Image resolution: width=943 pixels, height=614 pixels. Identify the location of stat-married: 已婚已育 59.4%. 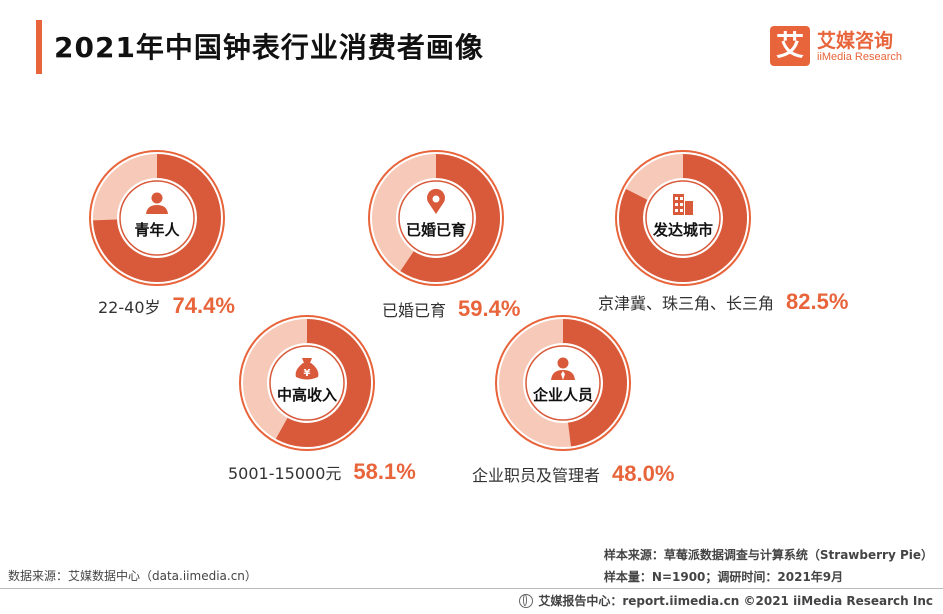
(451, 309).